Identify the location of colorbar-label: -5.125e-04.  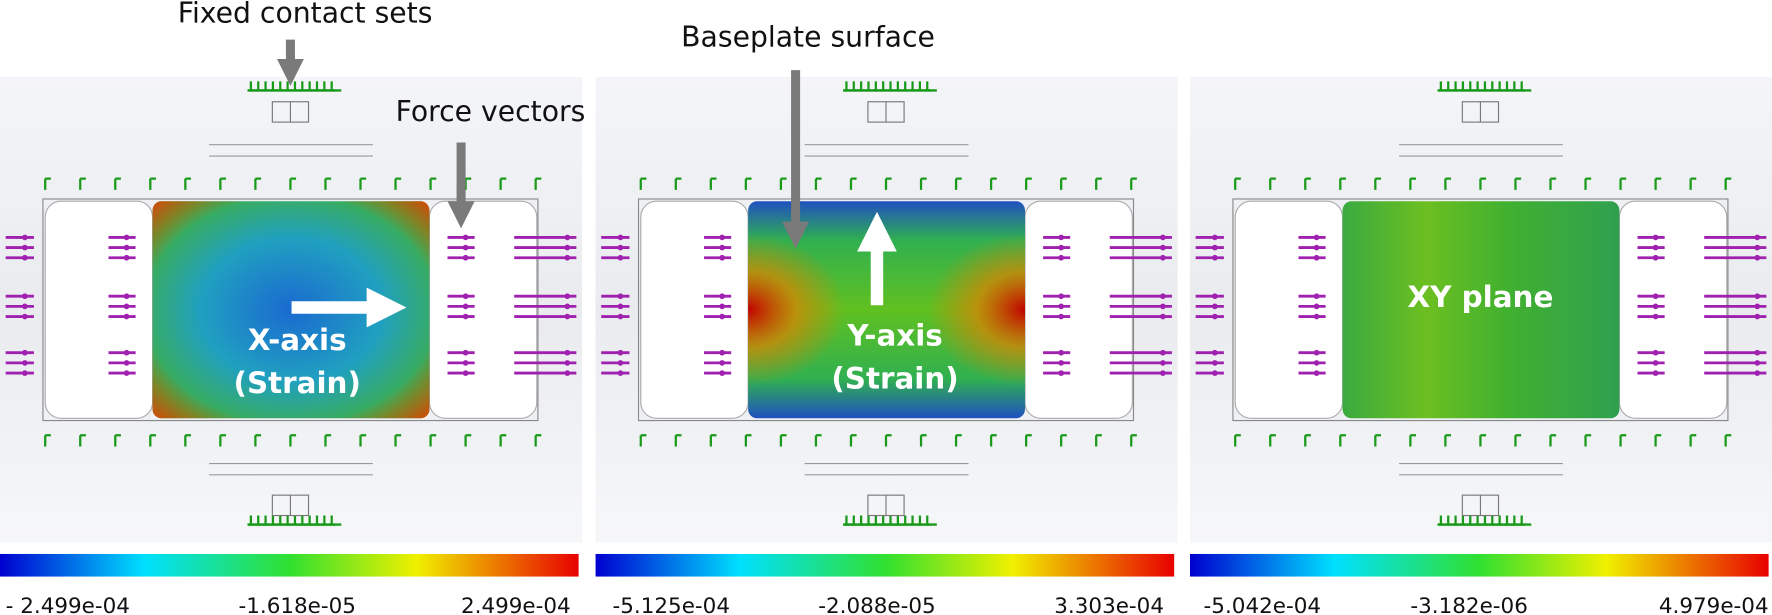
(671, 604).